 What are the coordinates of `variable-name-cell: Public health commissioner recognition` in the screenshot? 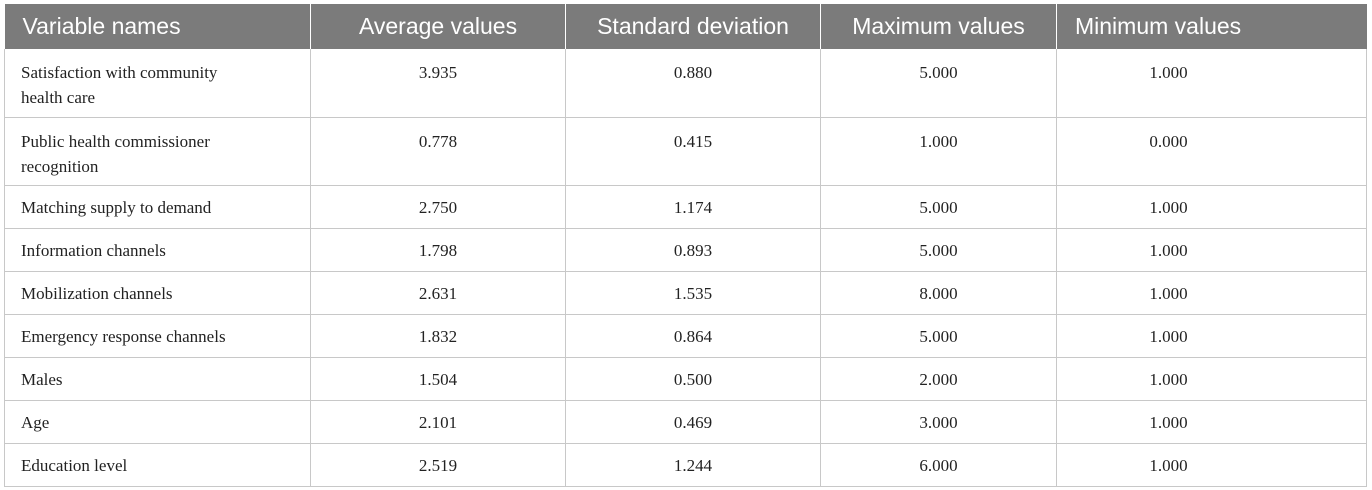 It's located at (157, 151).